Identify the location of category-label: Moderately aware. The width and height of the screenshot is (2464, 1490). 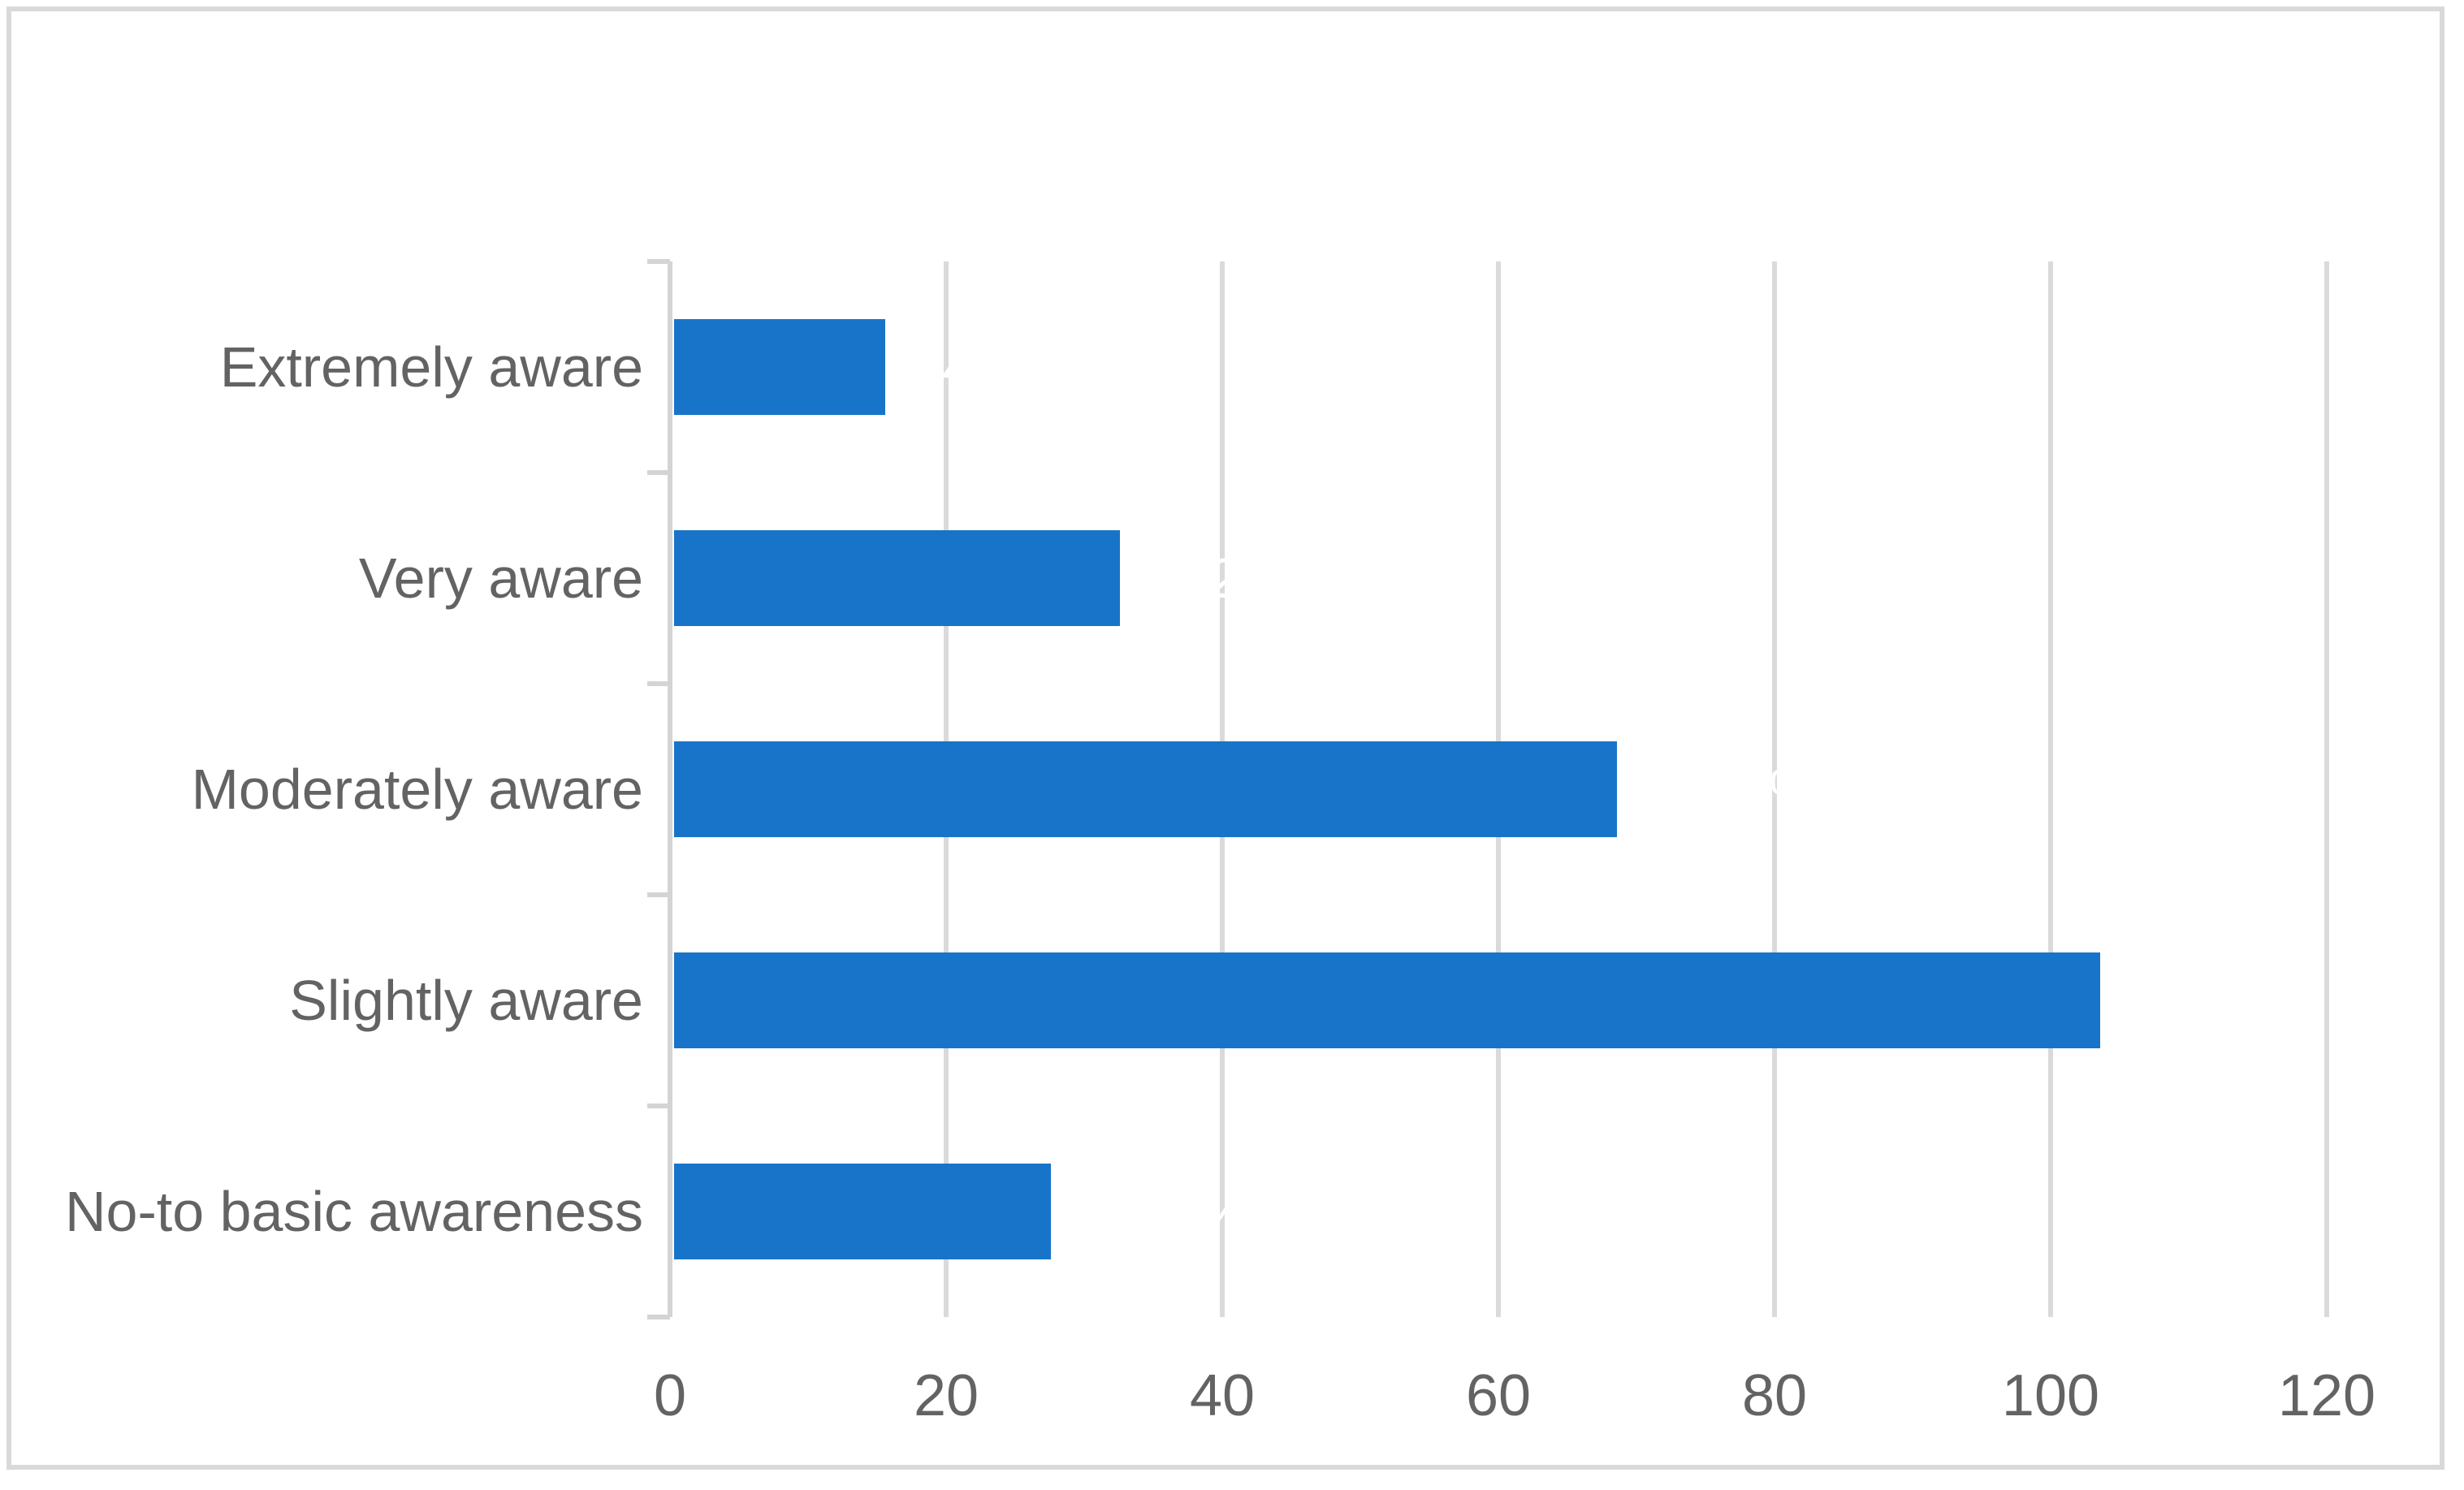
(417, 789).